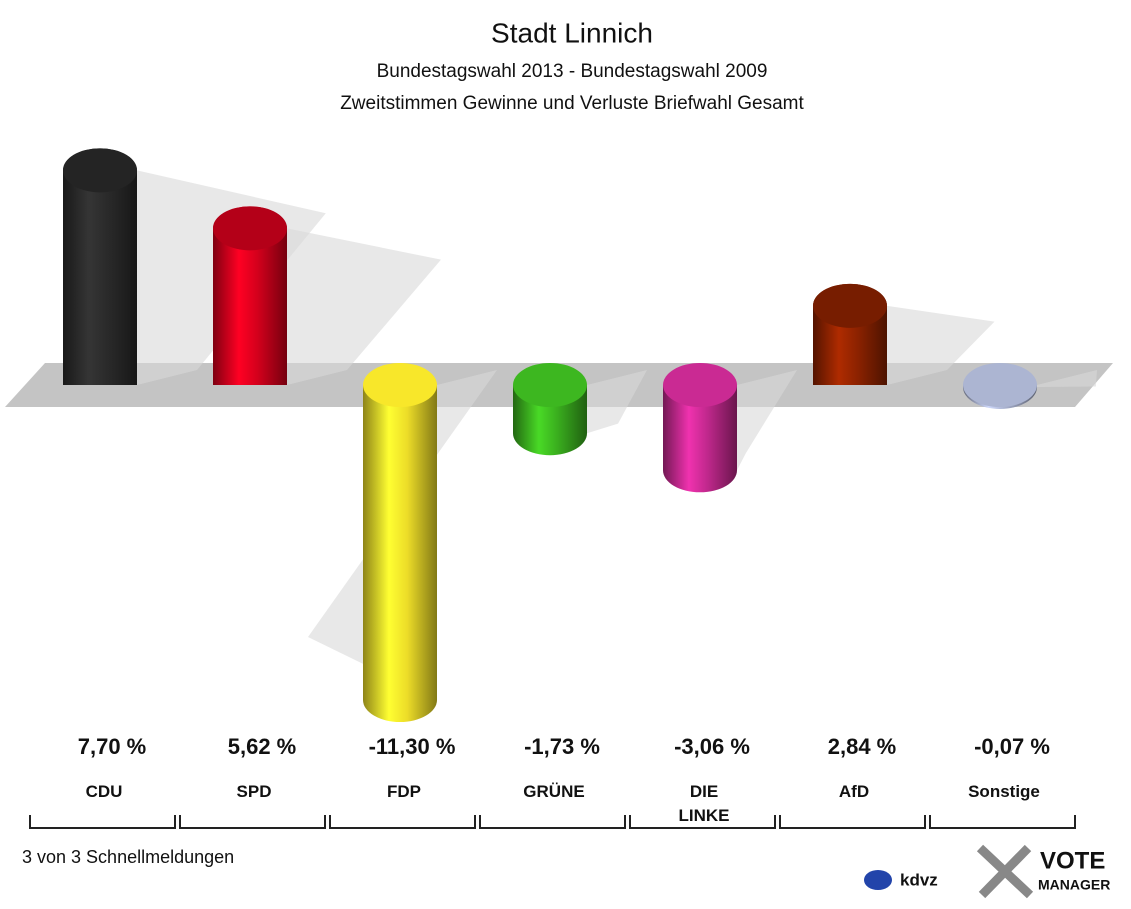  I want to click on logo-cross, so click(1005, 871).